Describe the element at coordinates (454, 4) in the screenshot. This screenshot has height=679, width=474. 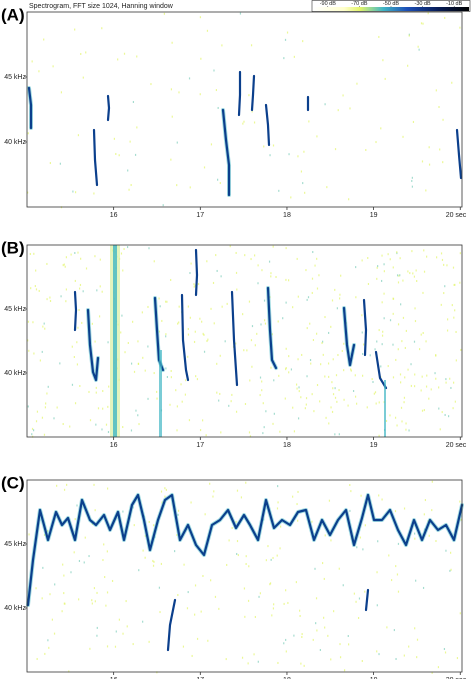
I see `colorbar-label: -10 dB` at that location.